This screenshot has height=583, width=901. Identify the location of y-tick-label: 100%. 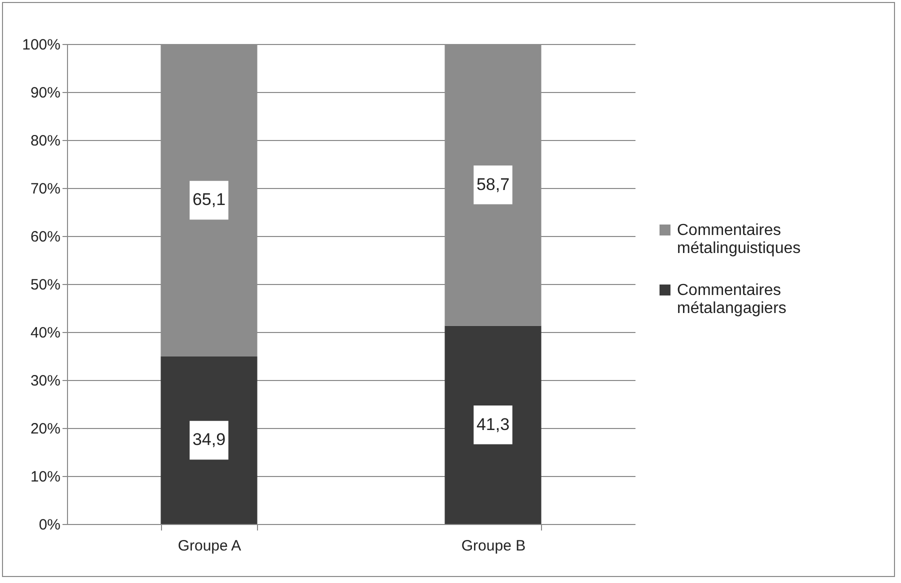
(41, 45).